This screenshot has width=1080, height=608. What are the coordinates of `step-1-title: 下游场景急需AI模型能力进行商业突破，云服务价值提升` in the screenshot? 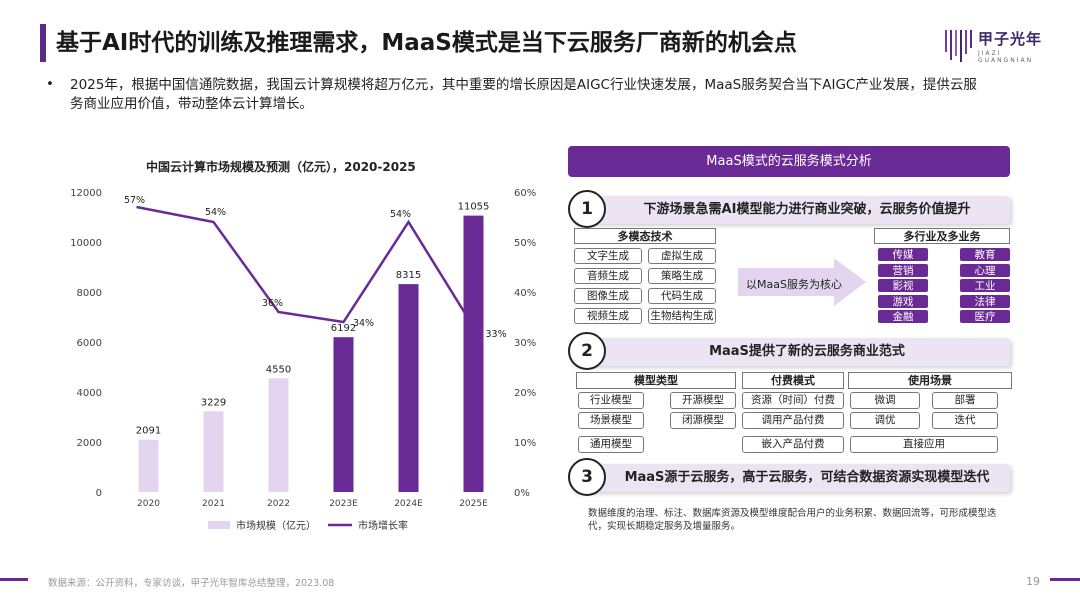 It's located at (807, 209).